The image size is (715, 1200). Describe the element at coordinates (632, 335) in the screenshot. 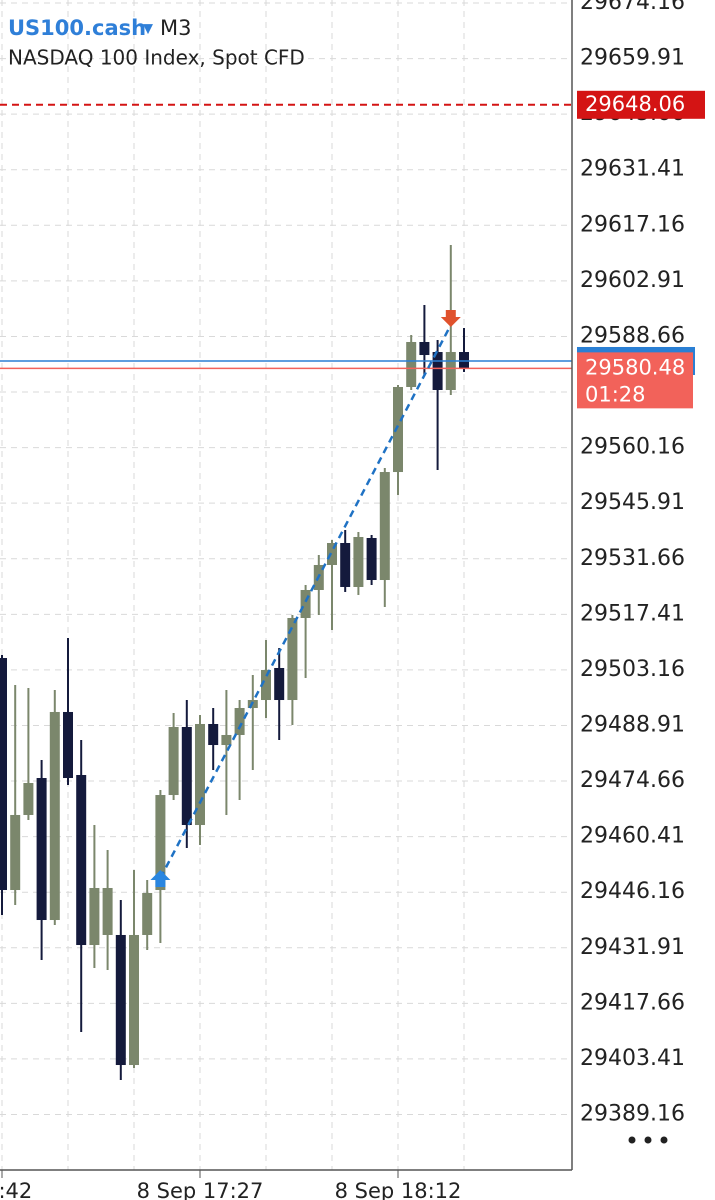

I see `y-tick-label: 29588.66` at that location.